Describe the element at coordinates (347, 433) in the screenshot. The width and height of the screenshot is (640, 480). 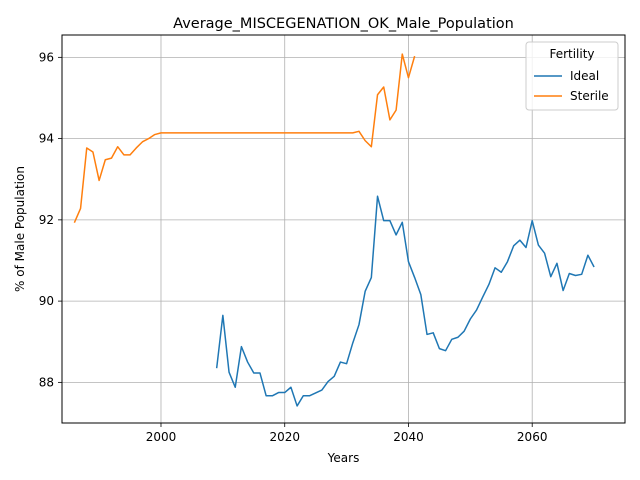
I see `x-axis-ticks: 2000 2020 2040 2060` at that location.